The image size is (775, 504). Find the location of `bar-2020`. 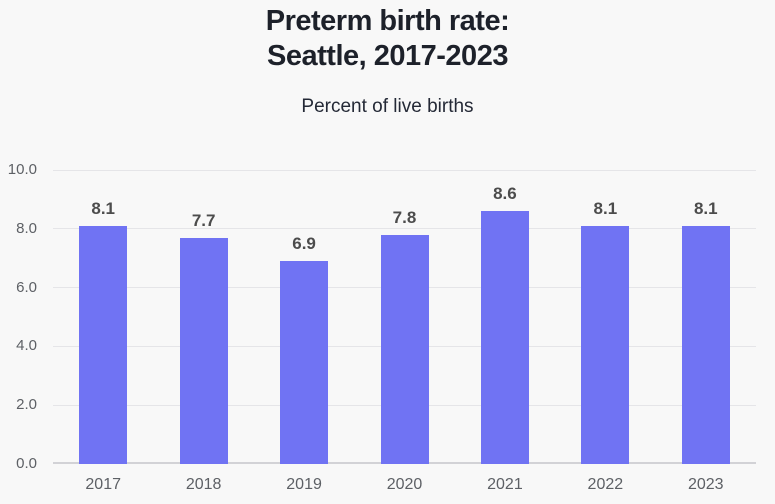

bar-2020 is located at coordinates (404, 349).